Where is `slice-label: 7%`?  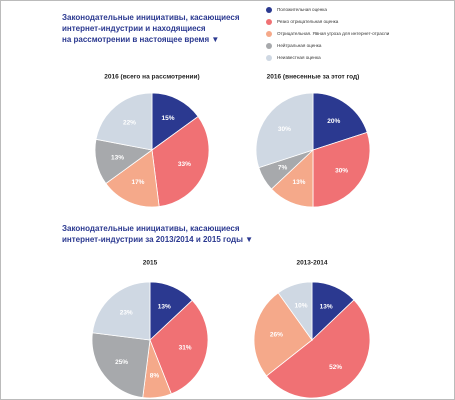 slice-label: 7% is located at coordinates (283, 168).